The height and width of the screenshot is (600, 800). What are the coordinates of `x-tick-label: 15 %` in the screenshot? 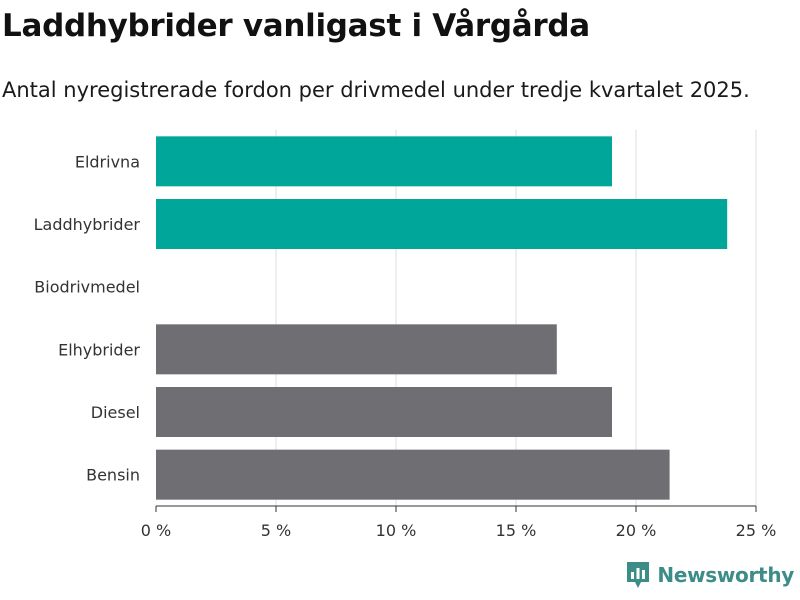 It's located at (516, 530).